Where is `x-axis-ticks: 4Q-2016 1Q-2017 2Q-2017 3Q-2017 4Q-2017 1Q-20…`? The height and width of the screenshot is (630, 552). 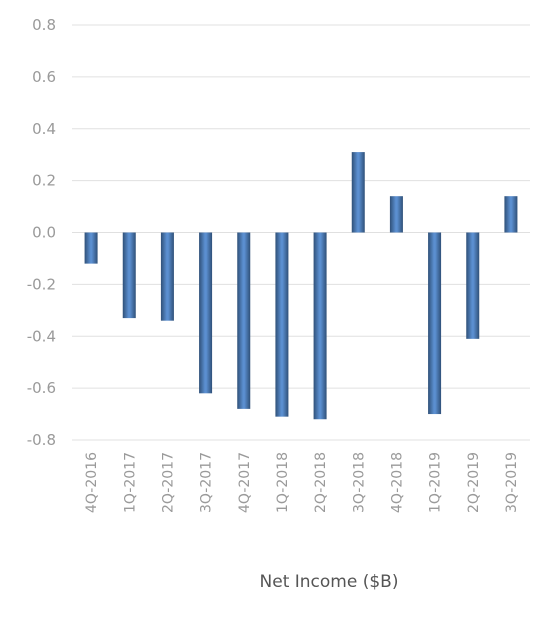
x-axis-ticks: 4Q-2016 1Q-2017 2Q-2017 3Q-2017 4Q-2017 1Q-20… is located at coordinates (302, 482).